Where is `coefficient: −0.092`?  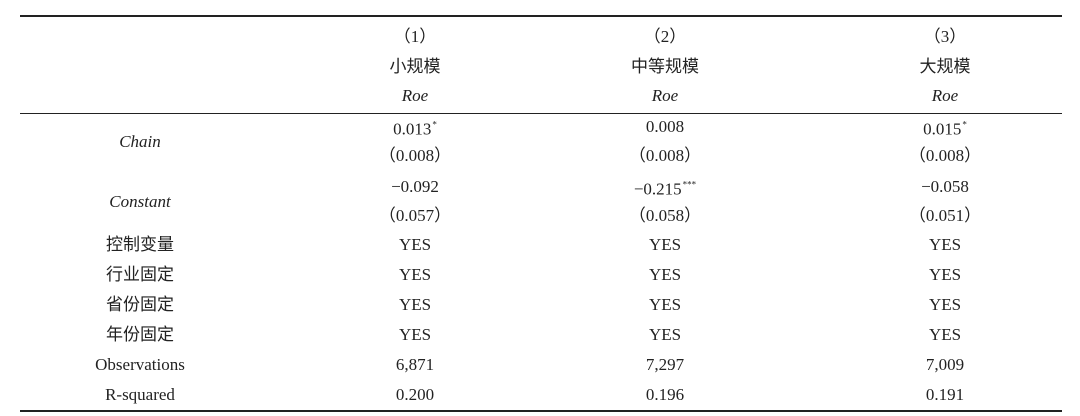
coefficient: −0.092 is located at coordinates (415, 186).